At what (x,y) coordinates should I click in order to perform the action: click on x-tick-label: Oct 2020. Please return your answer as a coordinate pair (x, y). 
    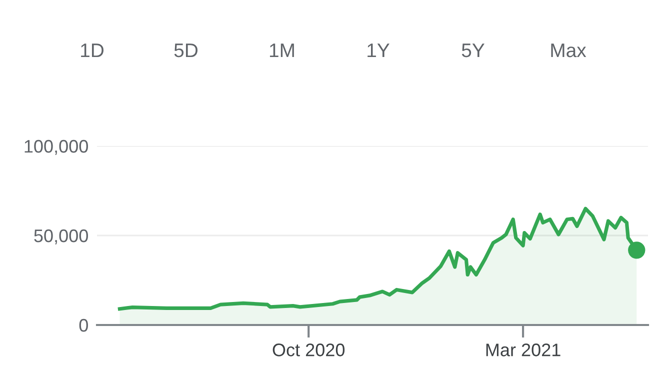
    Looking at the image, I should click on (308, 350).